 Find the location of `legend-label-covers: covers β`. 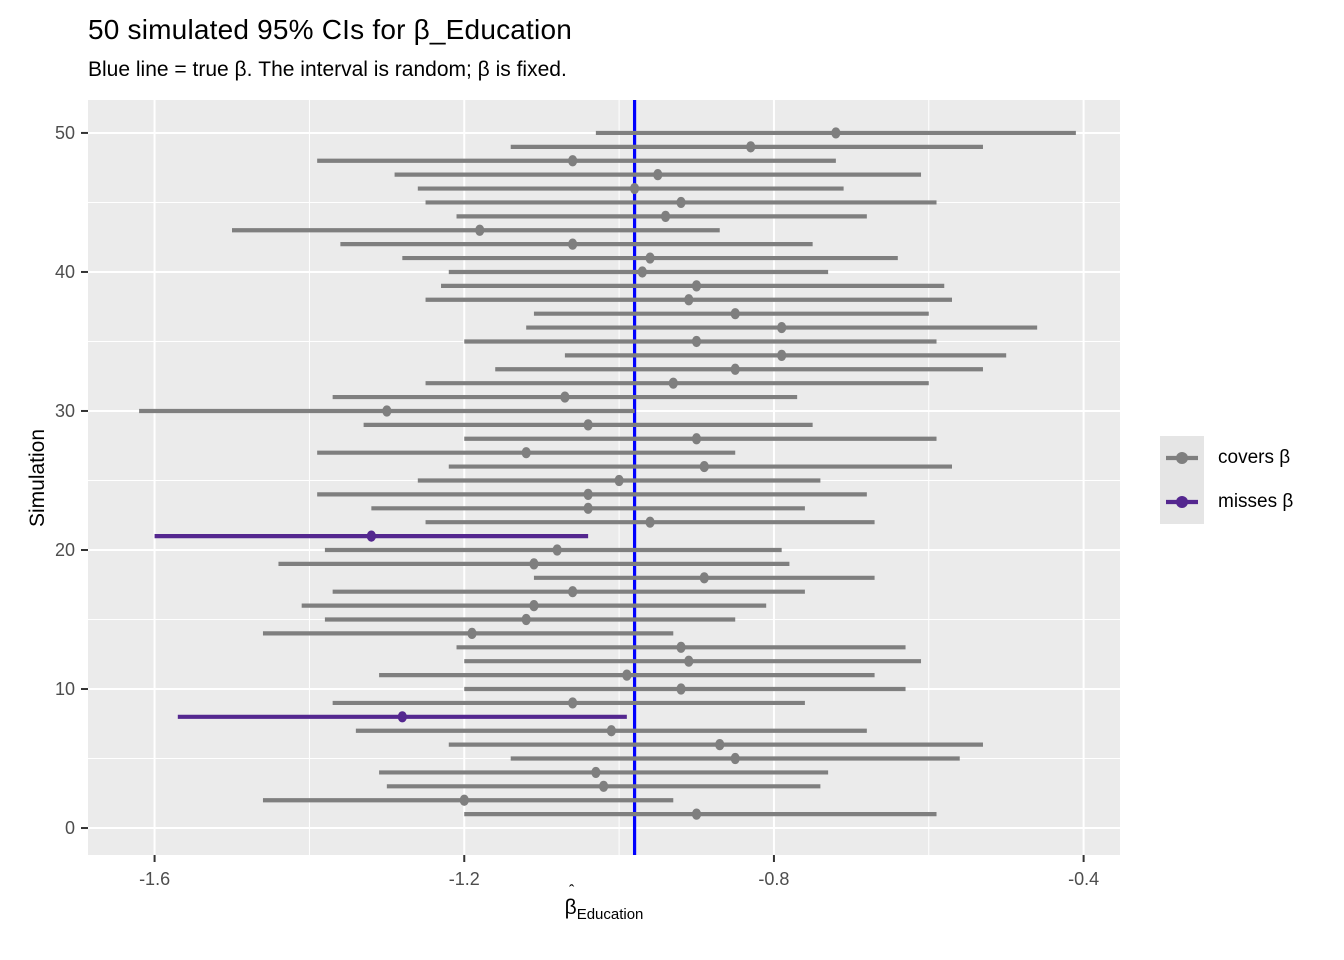

legend-label-covers: covers β is located at coordinates (1254, 457).